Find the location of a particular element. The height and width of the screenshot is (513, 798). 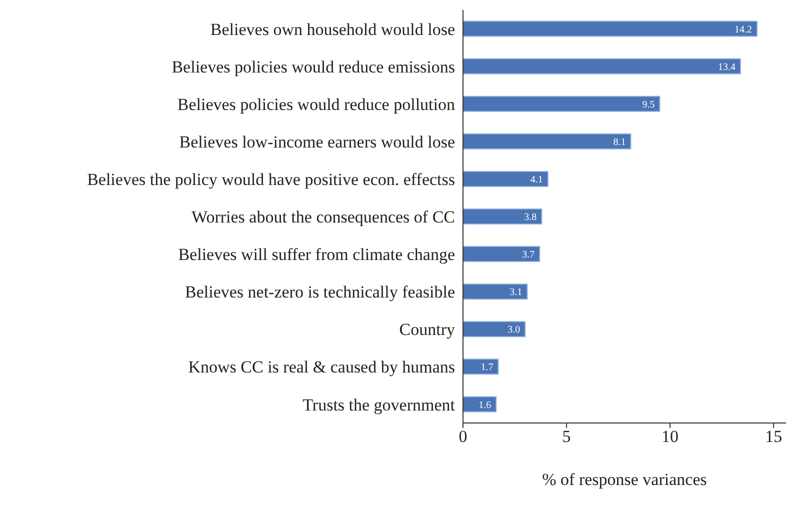

data-label: 3.1 is located at coordinates (516, 292).